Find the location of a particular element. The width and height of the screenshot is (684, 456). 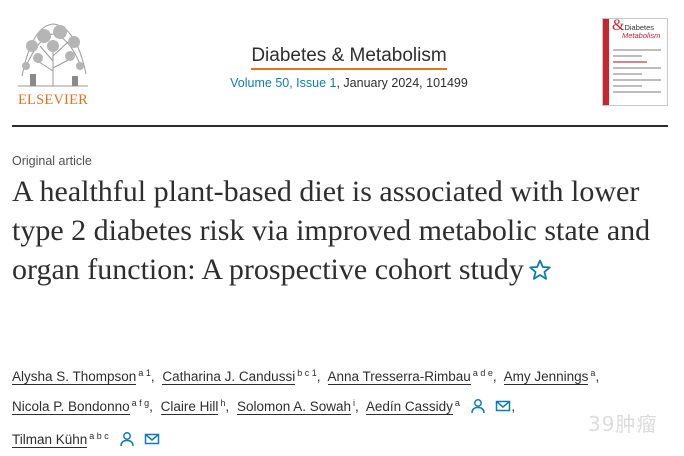

affiliation-marks: h is located at coordinates (223, 403).